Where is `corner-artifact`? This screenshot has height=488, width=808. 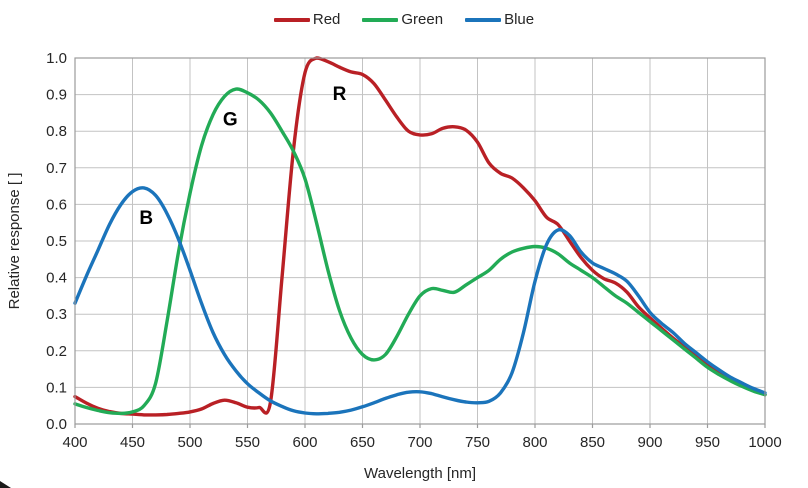
corner-artifact is located at coordinates (5, 484).